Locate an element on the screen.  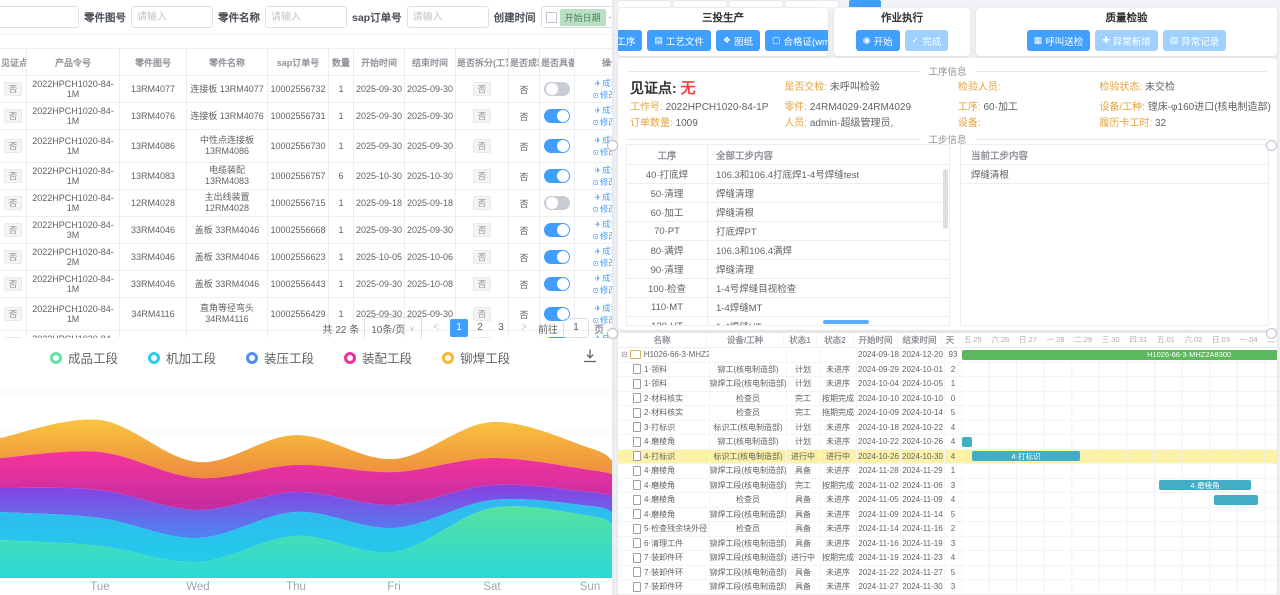
collapse-icon: ⊟ is located at coordinates (624, 354).